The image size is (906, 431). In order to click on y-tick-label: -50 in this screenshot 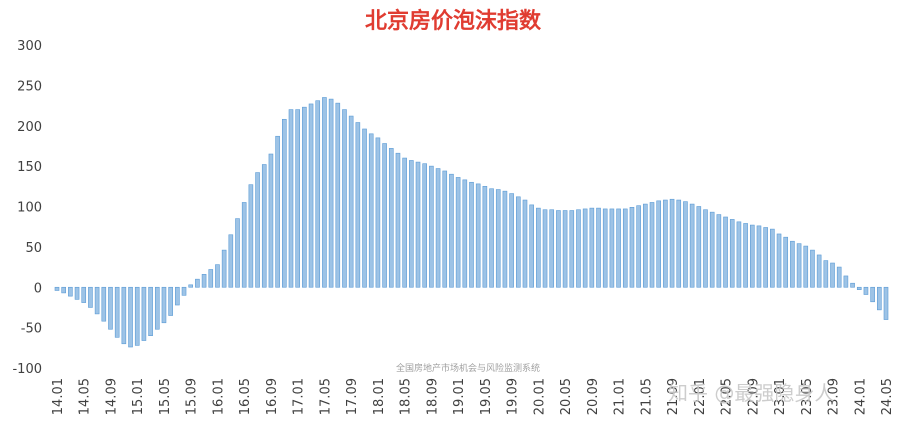, I will do `click(31, 329)`.